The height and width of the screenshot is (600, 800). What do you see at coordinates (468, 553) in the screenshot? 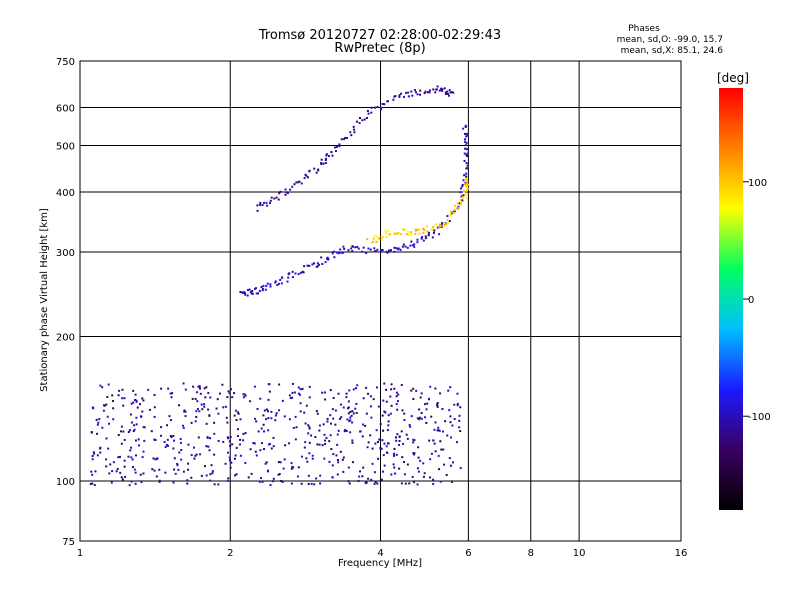
I see `x-tick-label: 6` at bounding box center [468, 553].